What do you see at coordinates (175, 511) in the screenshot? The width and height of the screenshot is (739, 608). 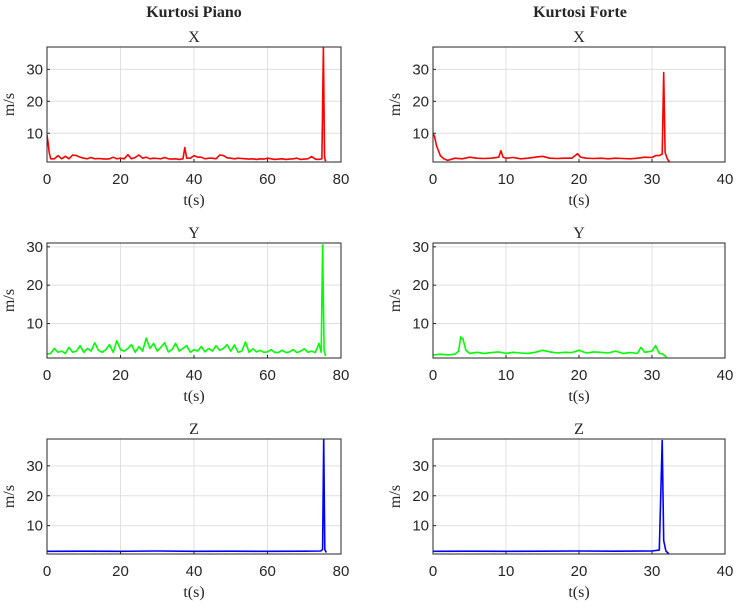 I see `subplot-z-piano: 0 20 40 60 80 10 20 30 Zt(s) m/s` at bounding box center [175, 511].